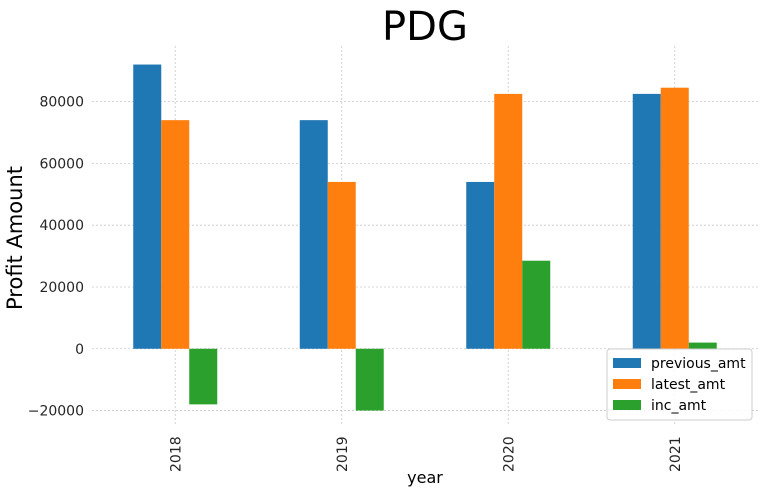  I want to click on bar-latest_amt-2019, so click(341, 265).